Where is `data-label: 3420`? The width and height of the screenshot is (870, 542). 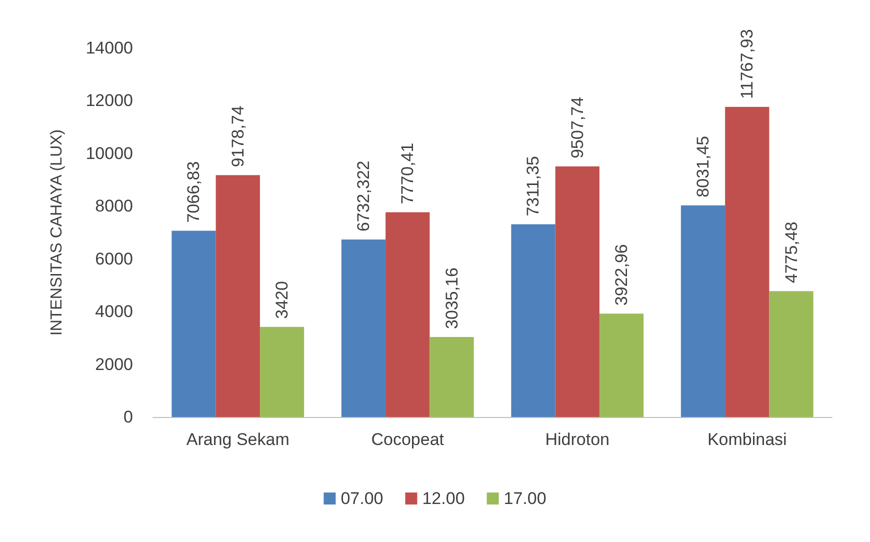
data-label: 3420 is located at coordinates (282, 300).